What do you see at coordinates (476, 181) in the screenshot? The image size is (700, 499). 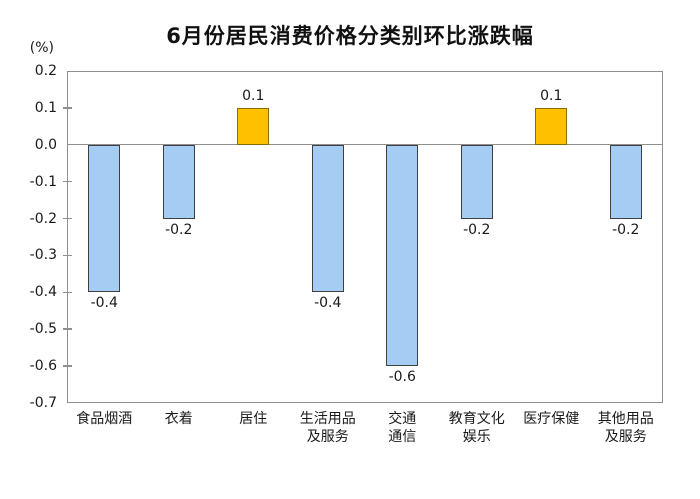 I see `bar-教育文化娱乐` at bounding box center [476, 181].